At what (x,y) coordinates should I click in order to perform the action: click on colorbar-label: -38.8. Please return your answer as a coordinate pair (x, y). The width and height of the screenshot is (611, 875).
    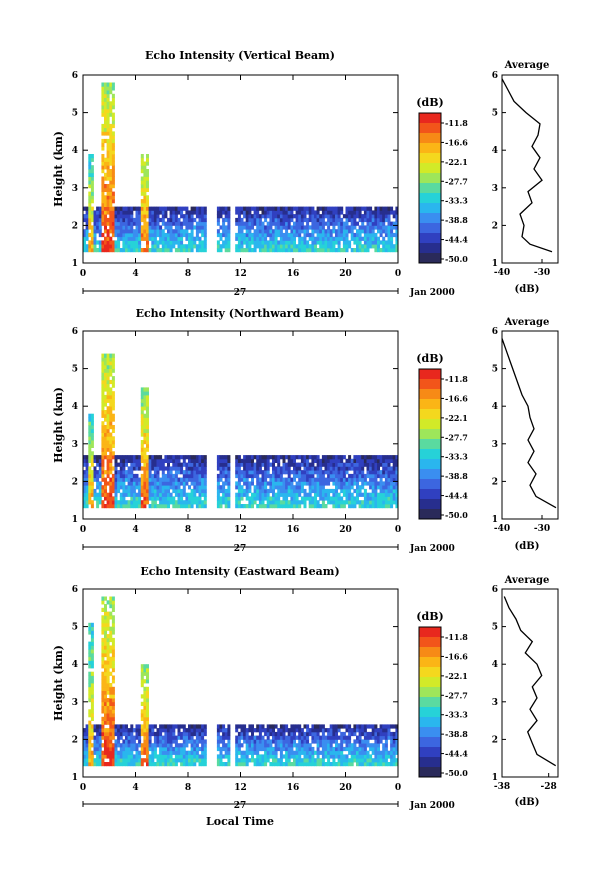
    Looking at the image, I should click on (456, 220).